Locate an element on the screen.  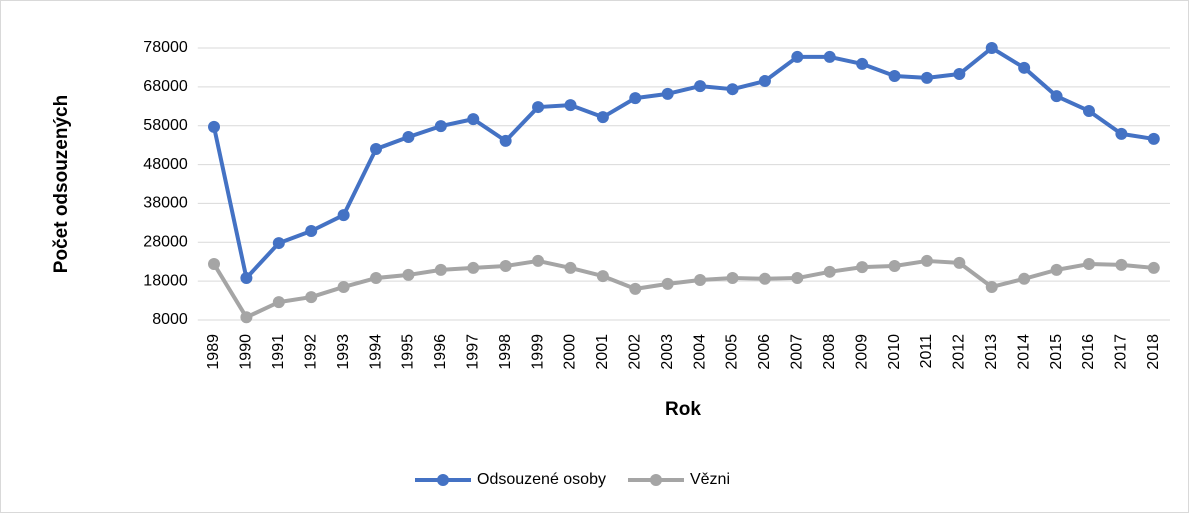
x-tick-label: 2009 is located at coordinates (861, 352).